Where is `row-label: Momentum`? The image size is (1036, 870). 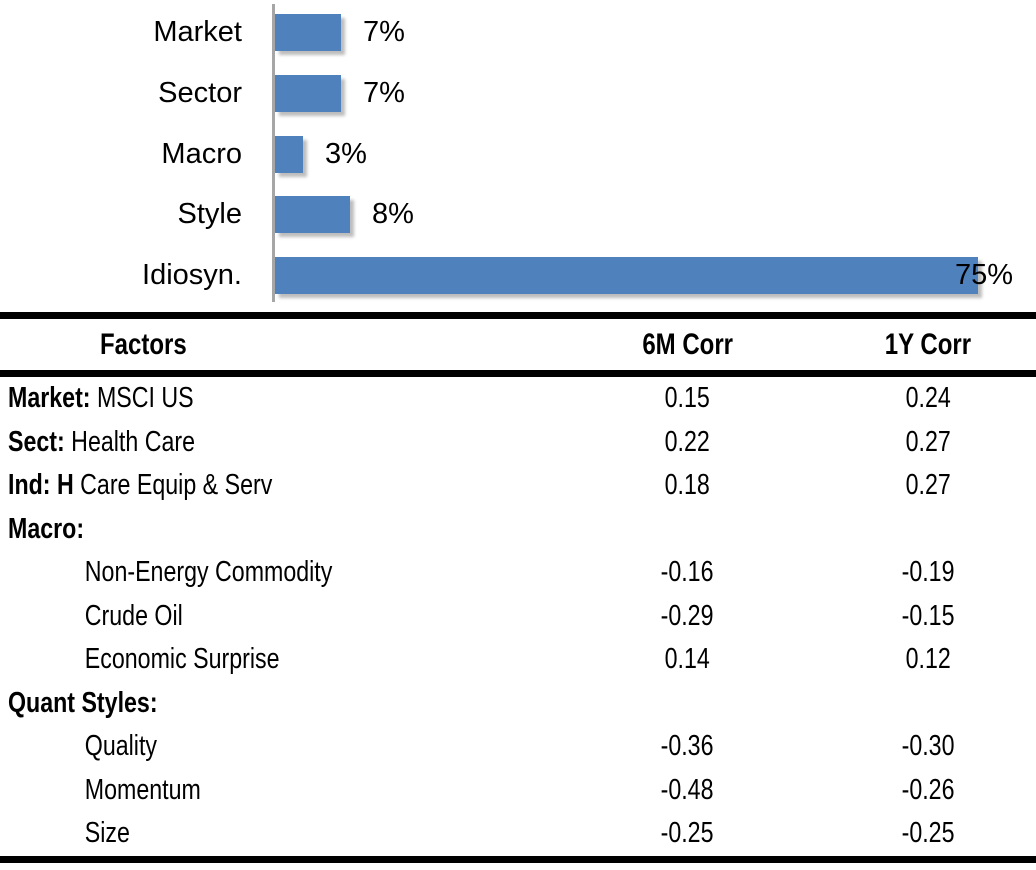 row-label: Momentum is located at coordinates (104, 791).